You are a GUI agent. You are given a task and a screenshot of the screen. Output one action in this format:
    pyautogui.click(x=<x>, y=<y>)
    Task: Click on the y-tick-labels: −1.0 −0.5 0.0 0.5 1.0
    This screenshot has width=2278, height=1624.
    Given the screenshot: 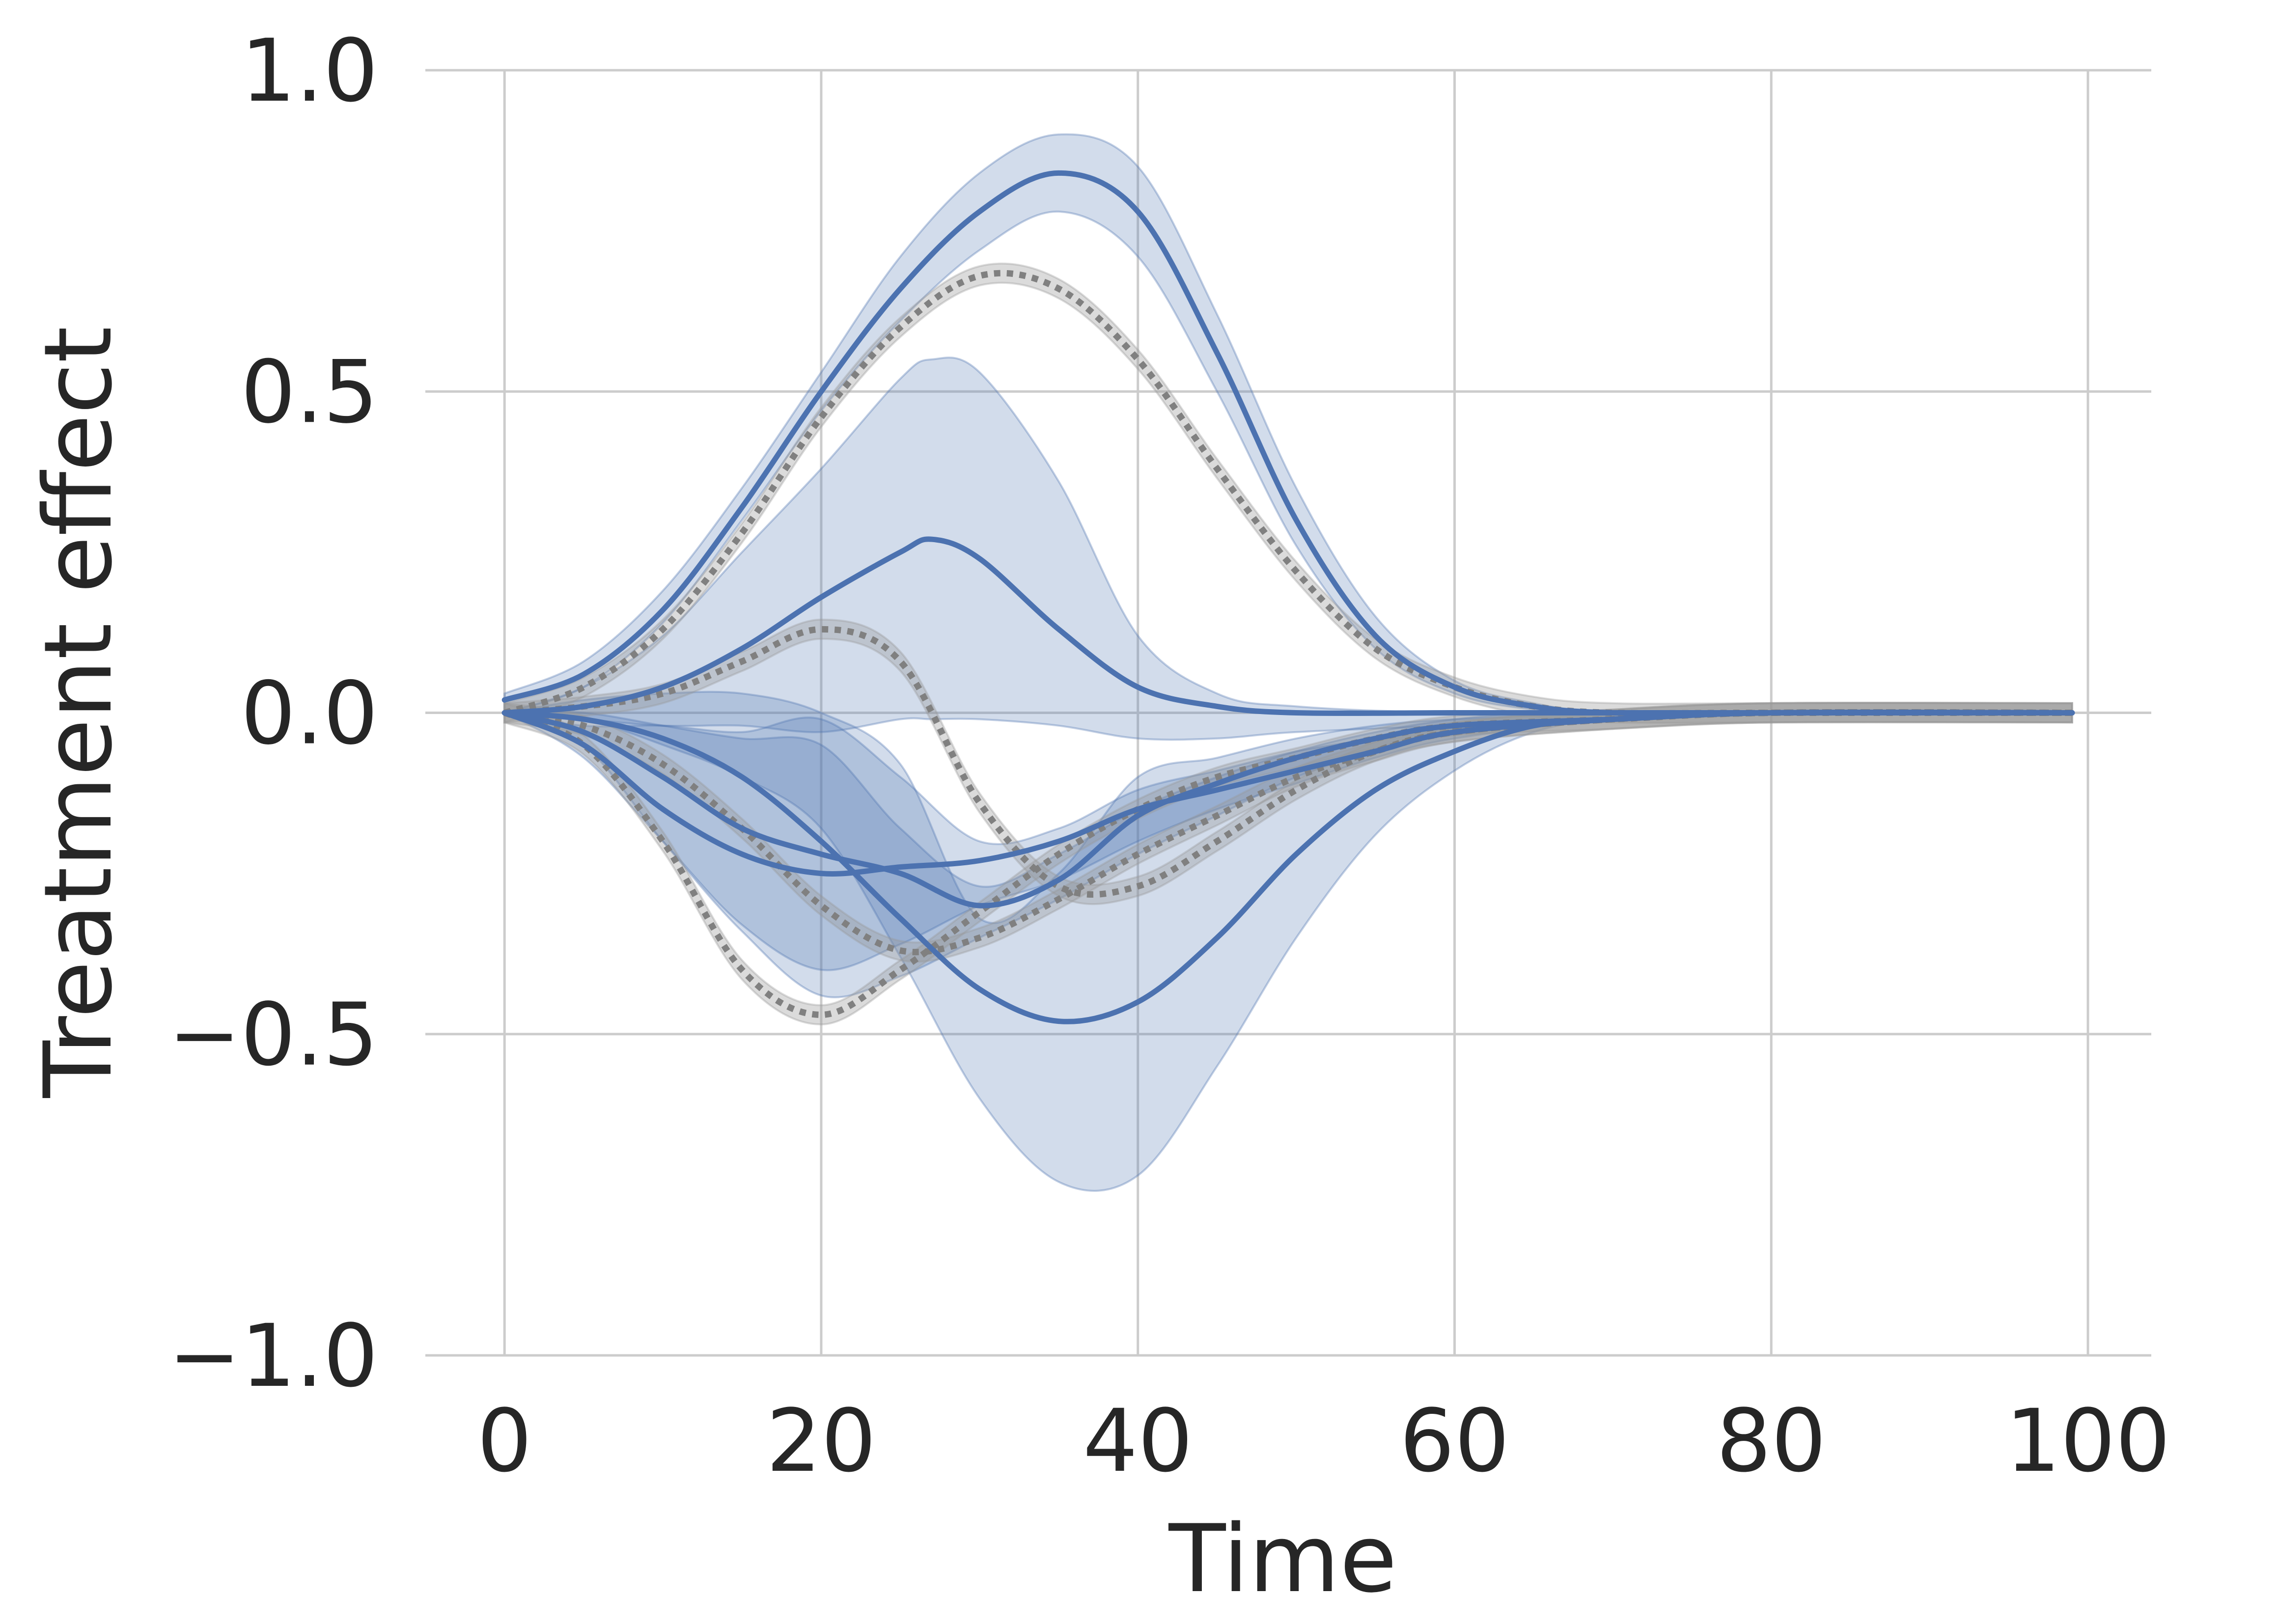 What is the action you would take?
    pyautogui.click(x=273, y=713)
    